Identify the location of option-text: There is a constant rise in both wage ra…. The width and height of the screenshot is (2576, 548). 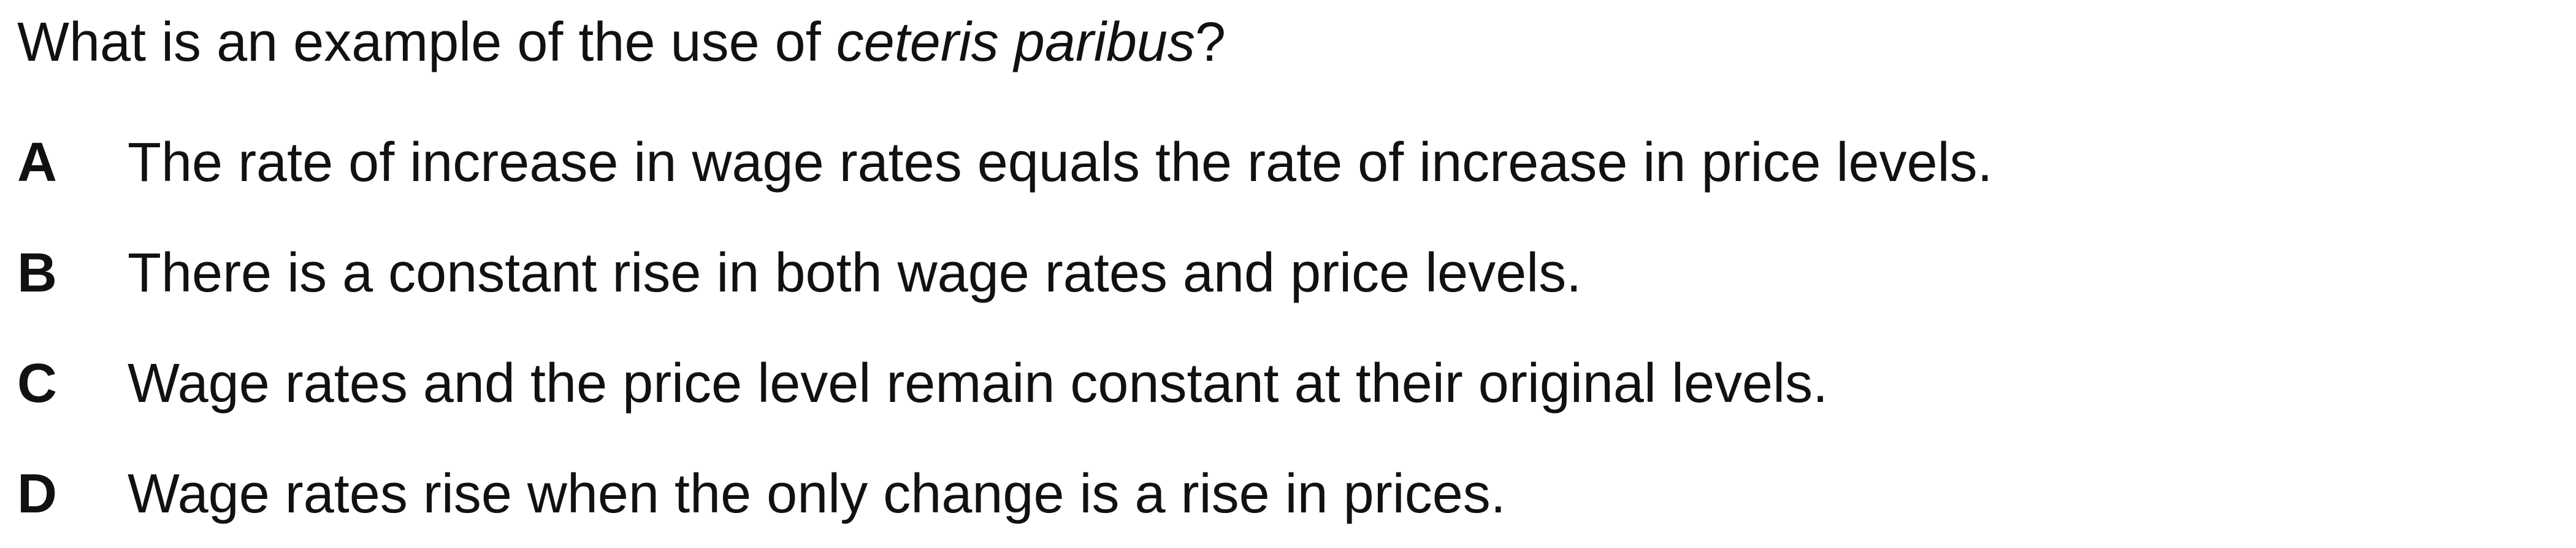
(855, 273).